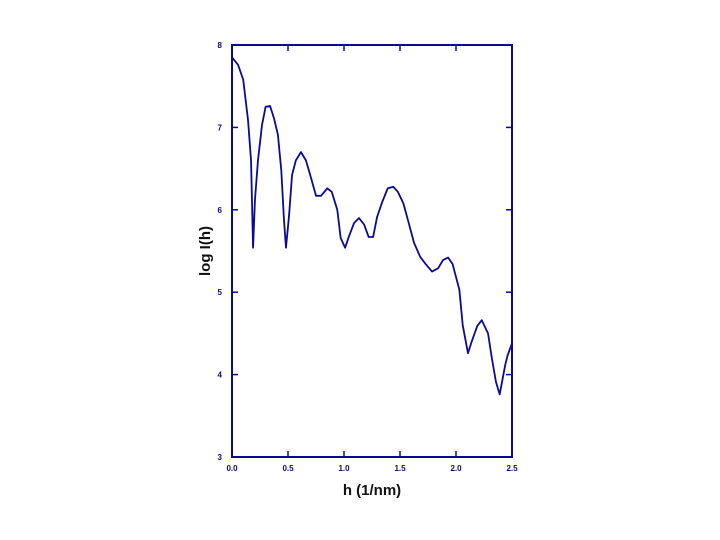 The image size is (720, 540). Describe the element at coordinates (512, 468) in the screenshot. I see `x-tick-label: 2.5` at that location.